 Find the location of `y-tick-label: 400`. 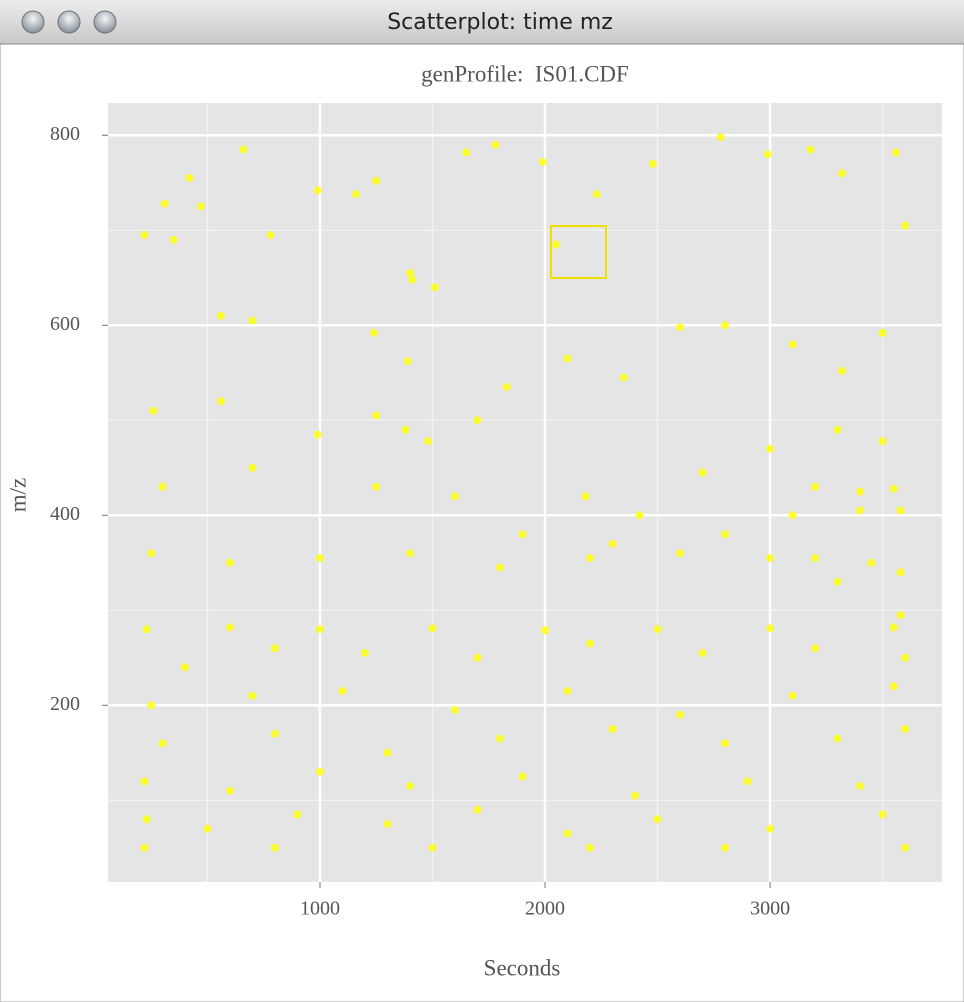

y-tick-label: 400 is located at coordinates (65, 514).